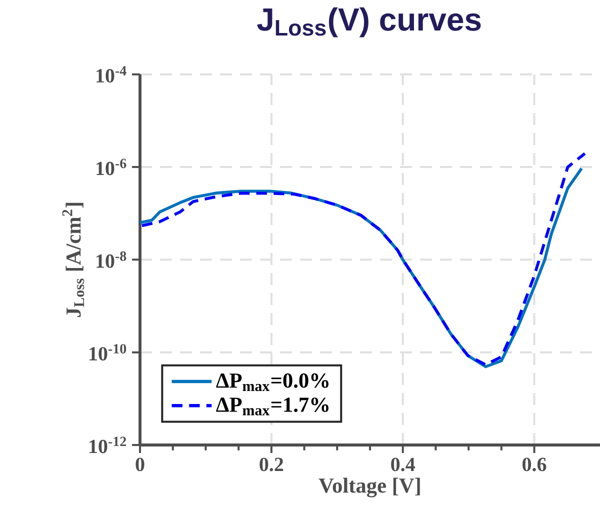  What do you see at coordinates (111, 259) in the screenshot?
I see `y-tick-label: 10$^{-8}$` at bounding box center [111, 259].